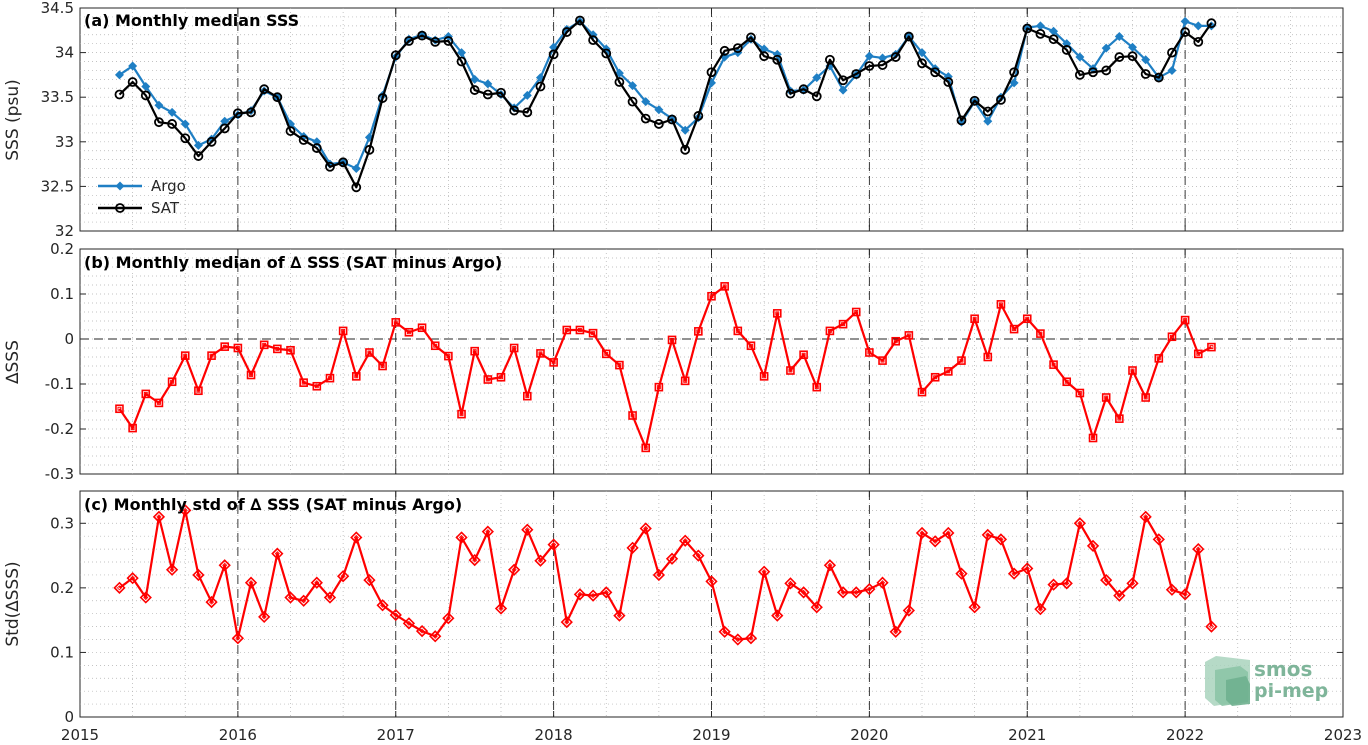 This screenshot has width=1368, height=745. I want to click on panel-b-ylabel: ∆SSS, so click(13, 362).